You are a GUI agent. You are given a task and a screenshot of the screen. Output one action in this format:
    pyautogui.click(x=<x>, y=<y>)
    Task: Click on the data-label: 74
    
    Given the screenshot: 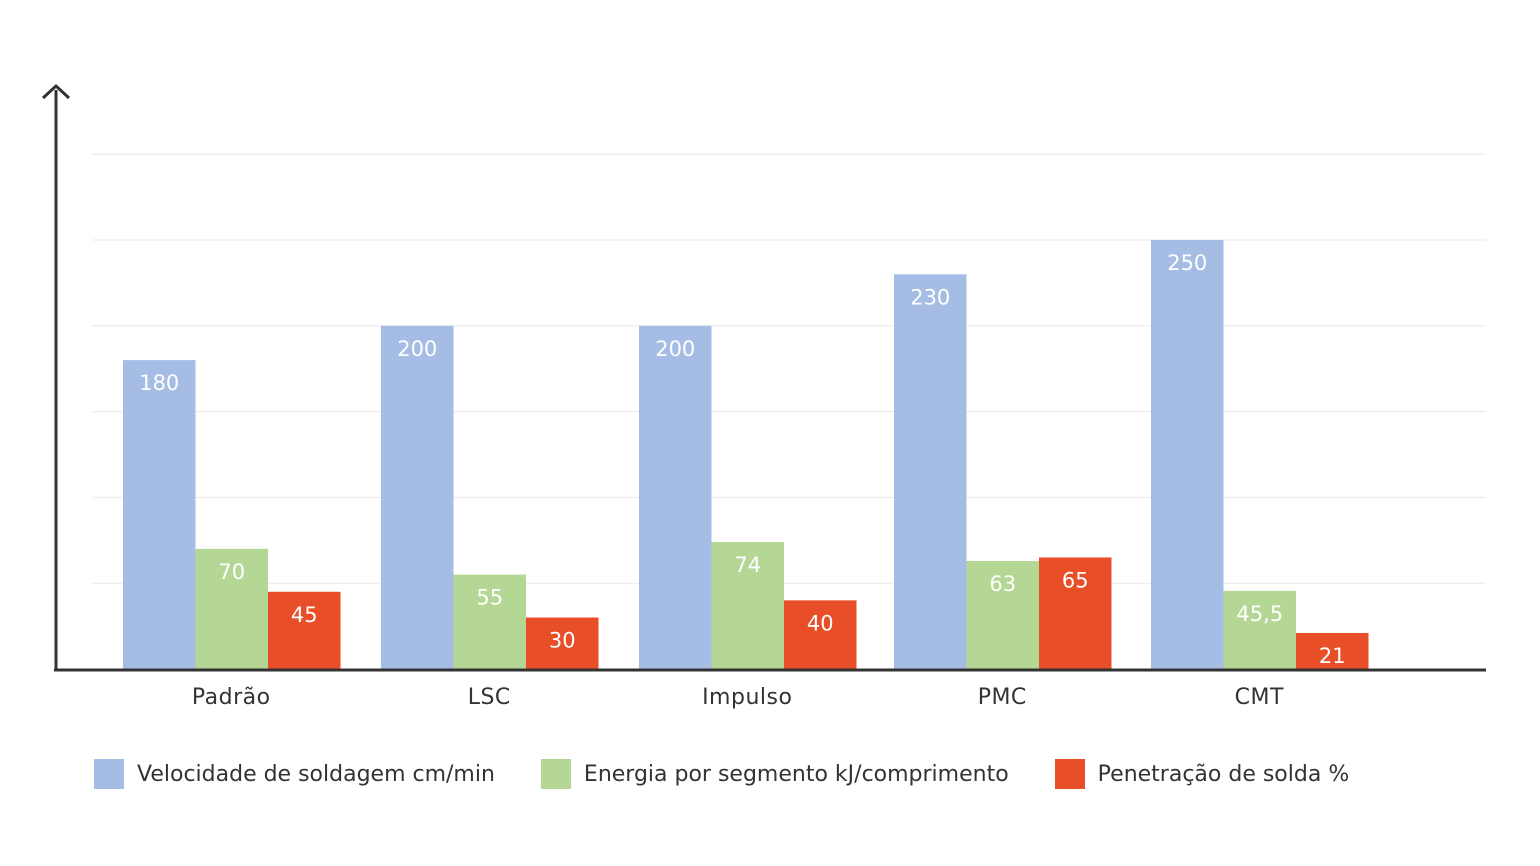 What is the action you would take?
    pyautogui.click(x=747, y=565)
    